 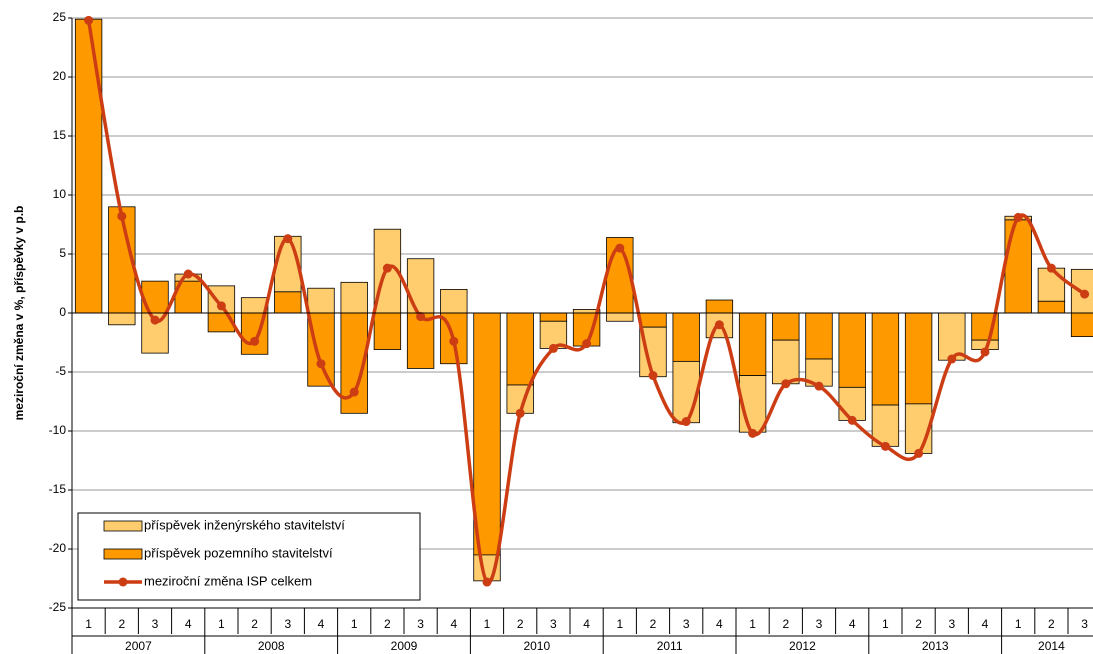 I want to click on y-tick-label: 10, so click(x=60, y=194).